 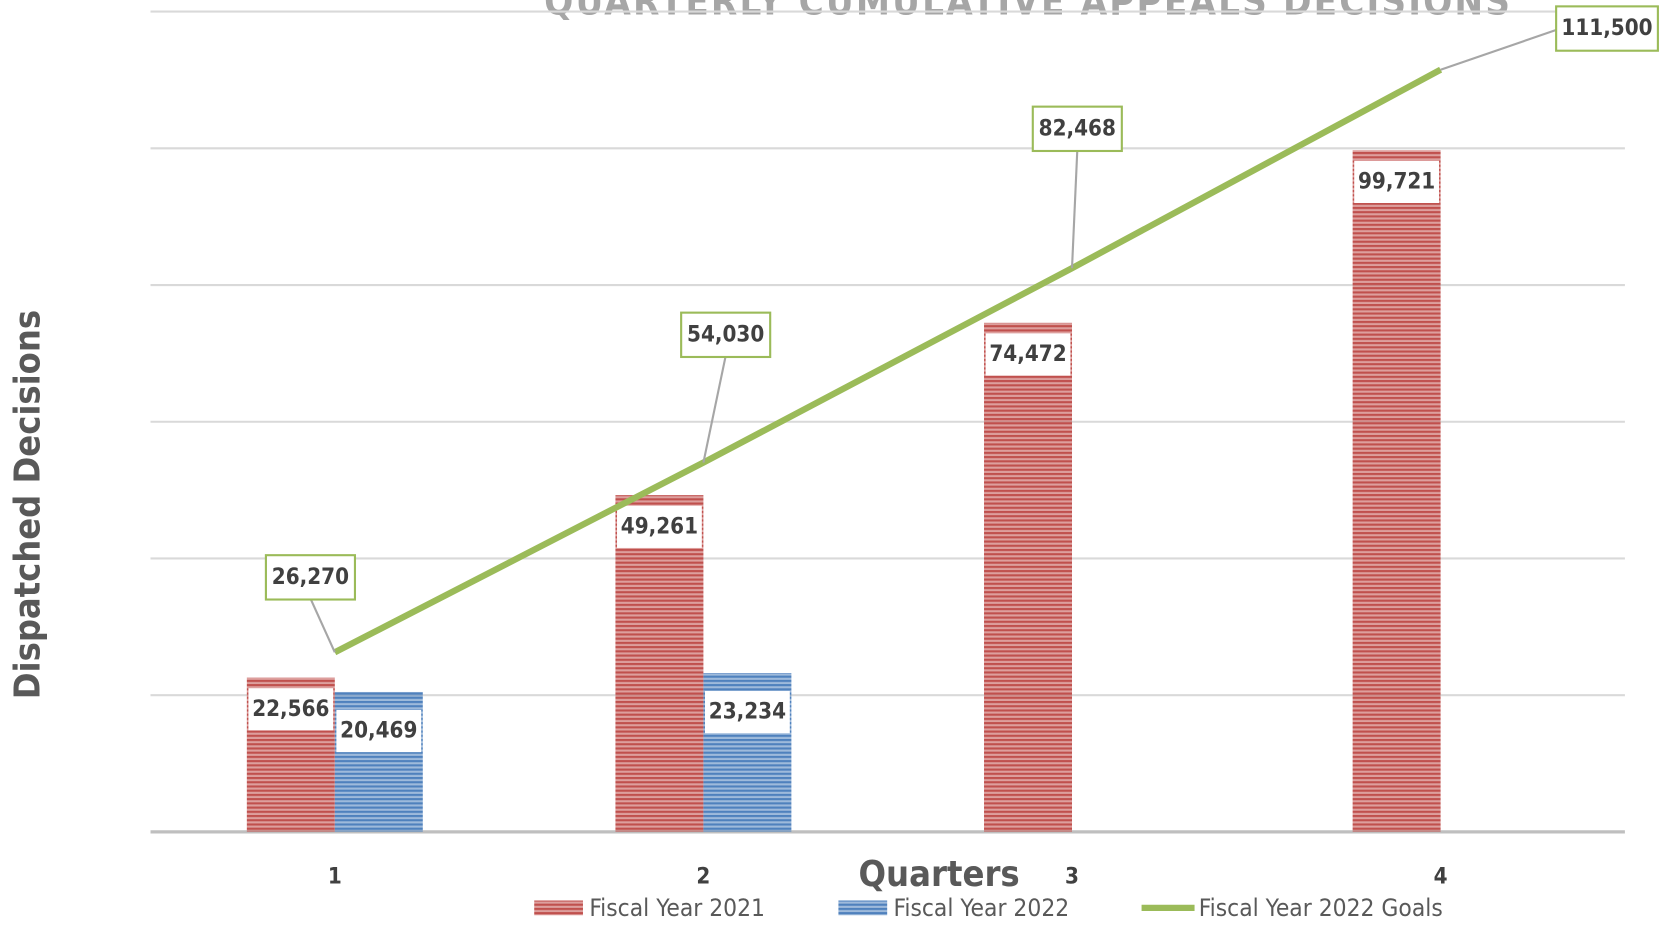 I want to click on data-label: 111,500, so click(x=1606, y=28).